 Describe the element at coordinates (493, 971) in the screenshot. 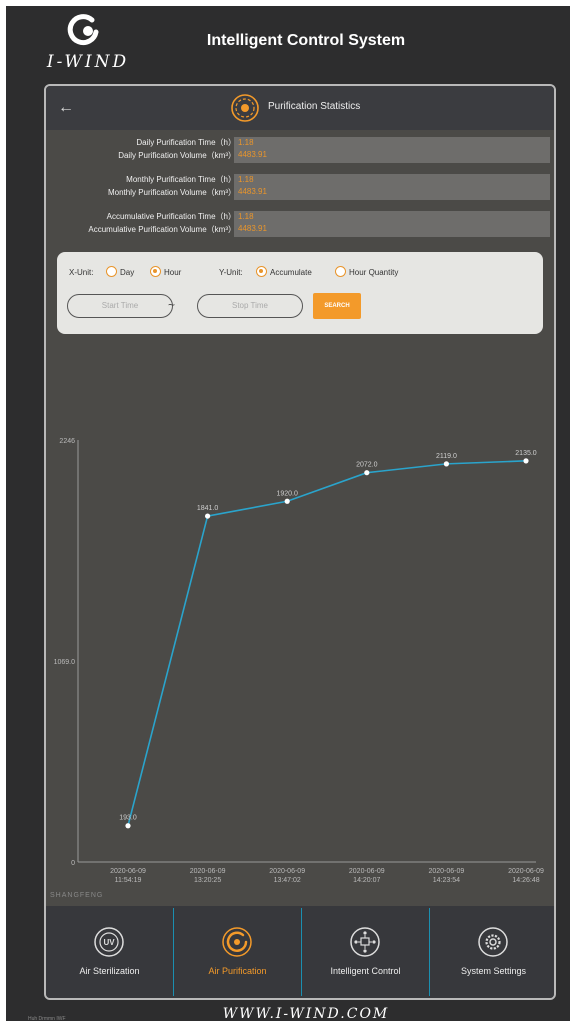

I see `nav-label-system-settings: System Settings` at that location.